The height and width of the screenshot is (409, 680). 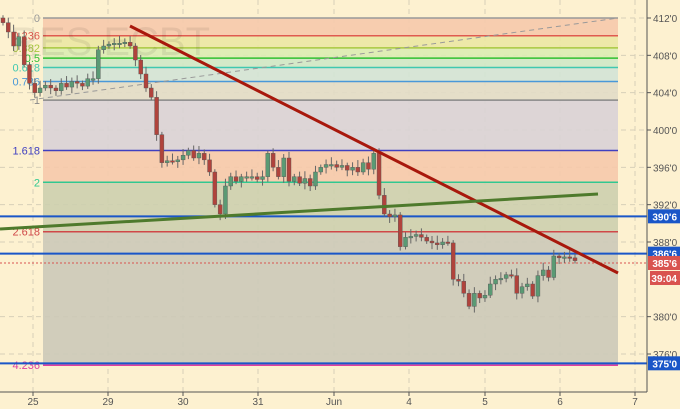 What do you see at coordinates (108, 402) in the screenshot?
I see `time-tick-label: 29` at bounding box center [108, 402].